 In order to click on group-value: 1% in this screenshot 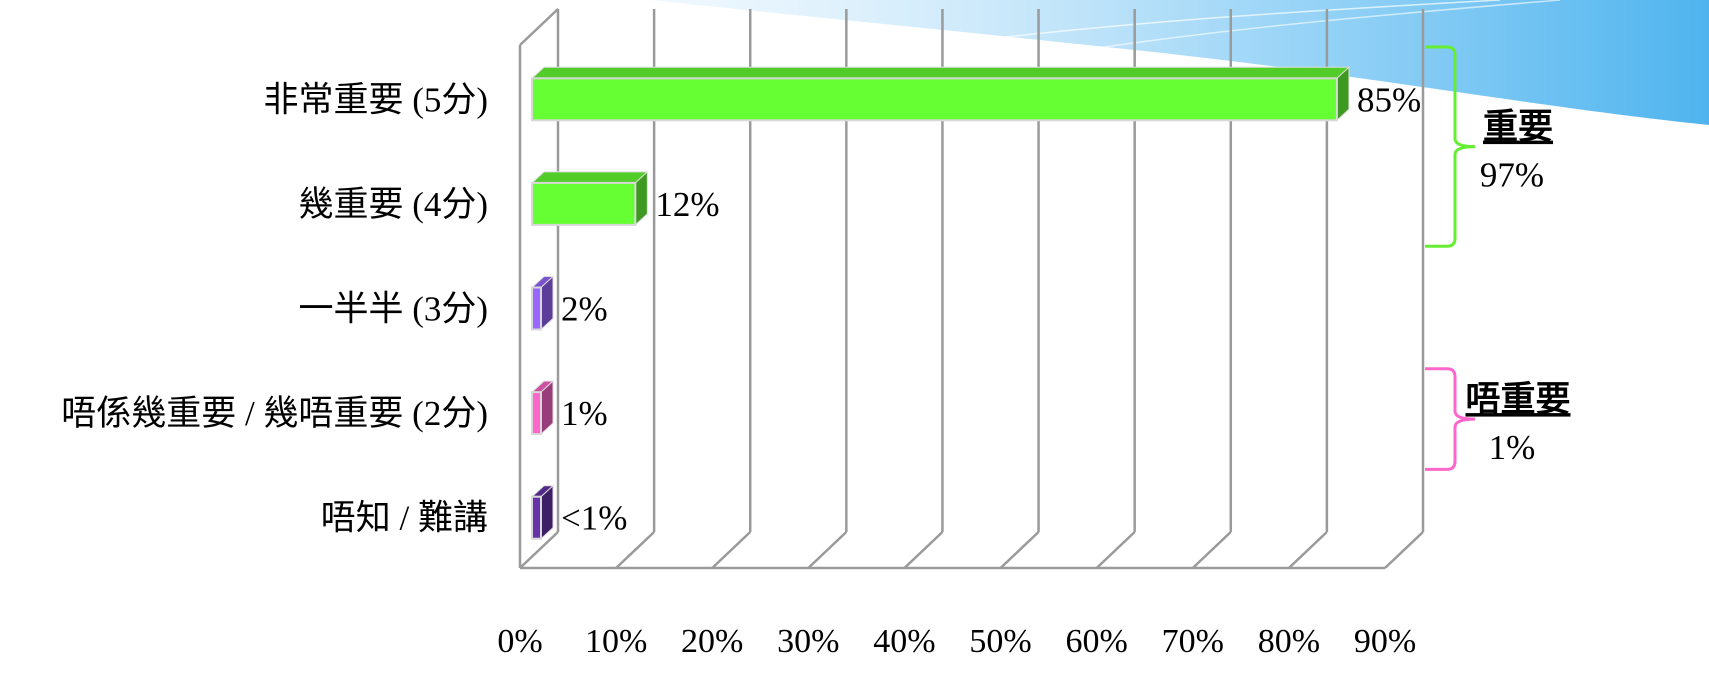, I will do `click(1512, 447)`.